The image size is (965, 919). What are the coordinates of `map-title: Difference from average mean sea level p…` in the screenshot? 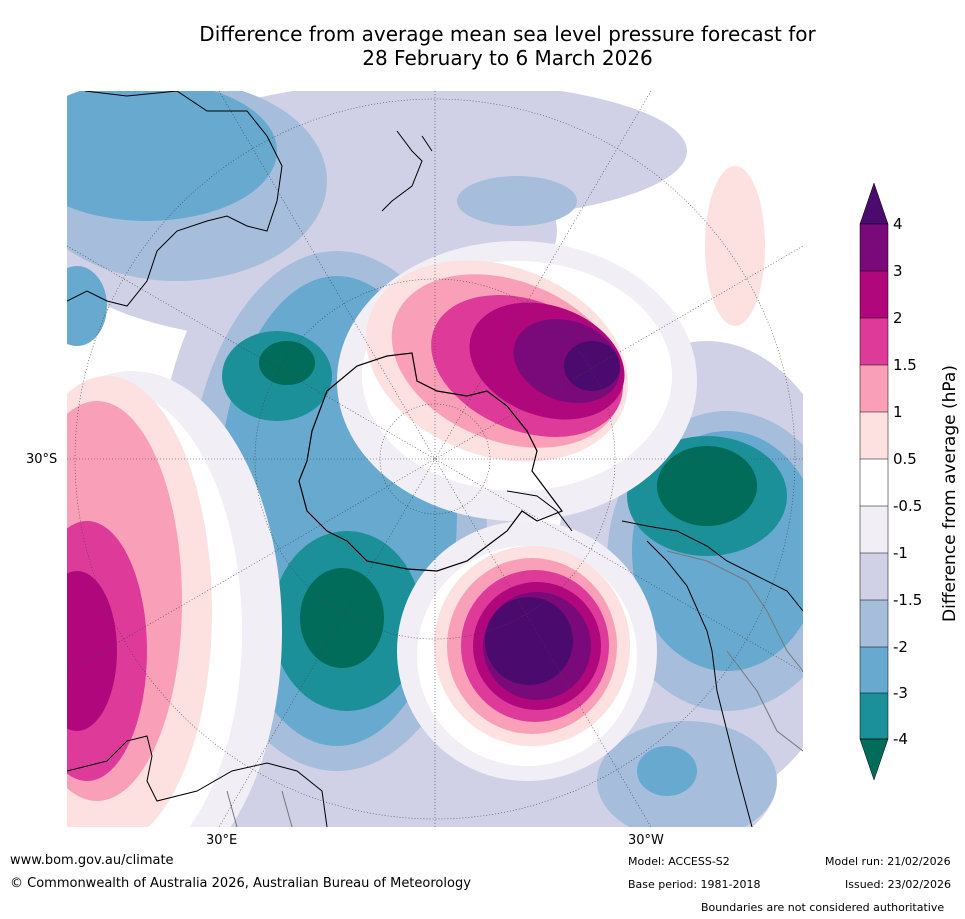 It's located at (482, 46).